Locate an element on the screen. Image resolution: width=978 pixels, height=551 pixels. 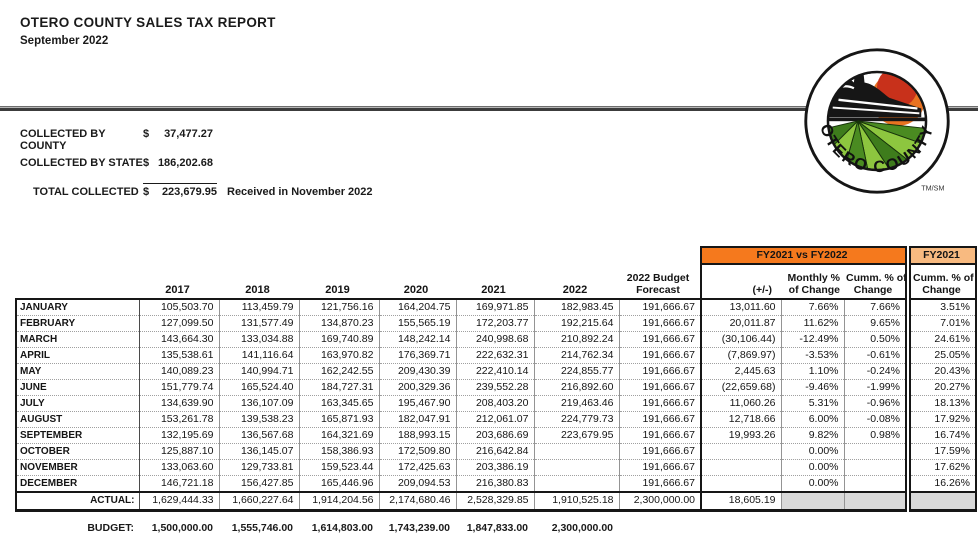
forecast-header-line2: Forecast is located at coordinates (658, 290).